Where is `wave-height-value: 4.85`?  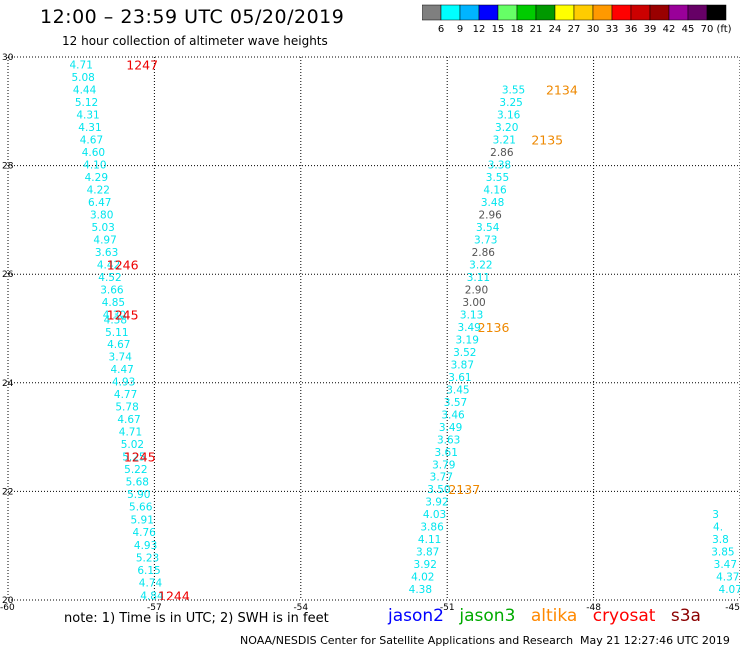
wave-height-value: 4.85 is located at coordinates (113, 303).